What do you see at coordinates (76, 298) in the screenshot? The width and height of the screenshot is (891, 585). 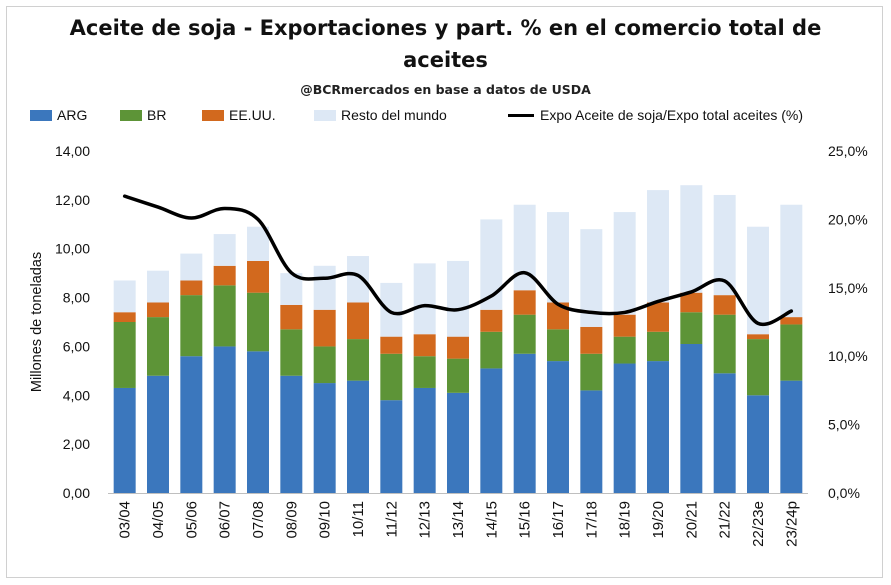 I see `y-tick-label: 8,00` at bounding box center [76, 298].